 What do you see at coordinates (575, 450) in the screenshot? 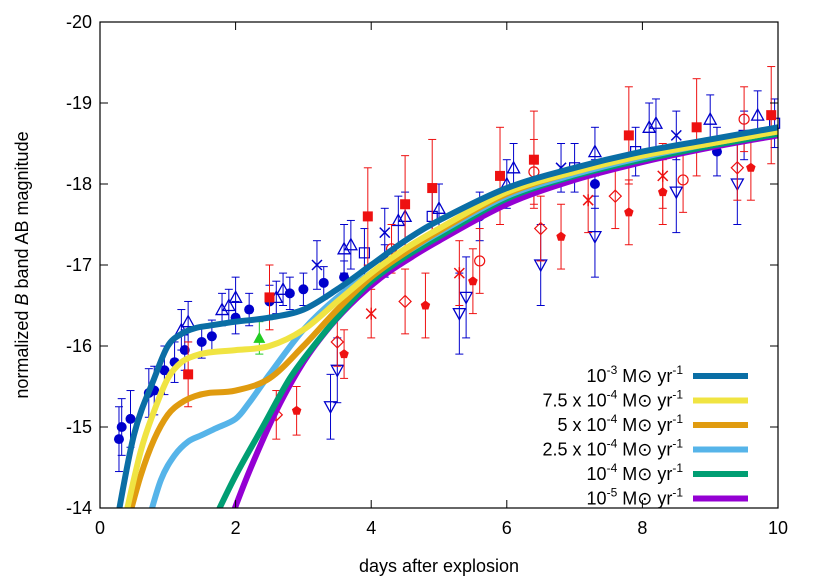
I see `legend-label-part: 2.5 x 10` at bounding box center [575, 450].